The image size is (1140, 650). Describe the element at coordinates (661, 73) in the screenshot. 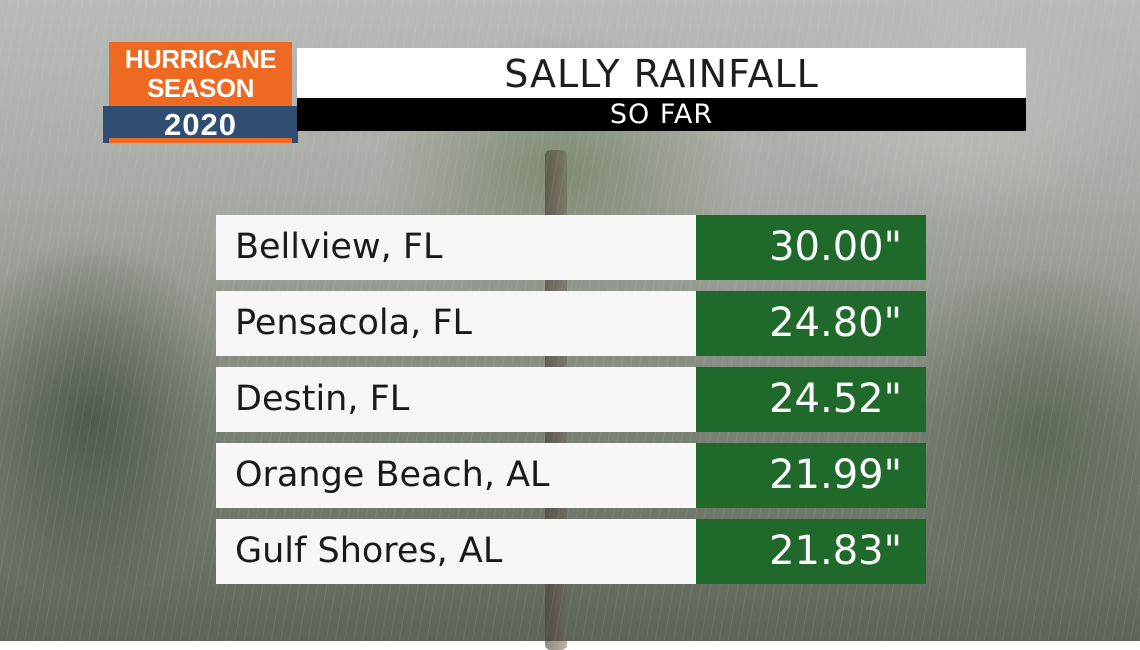

I see `title: SALLY RAINFALL` at that location.